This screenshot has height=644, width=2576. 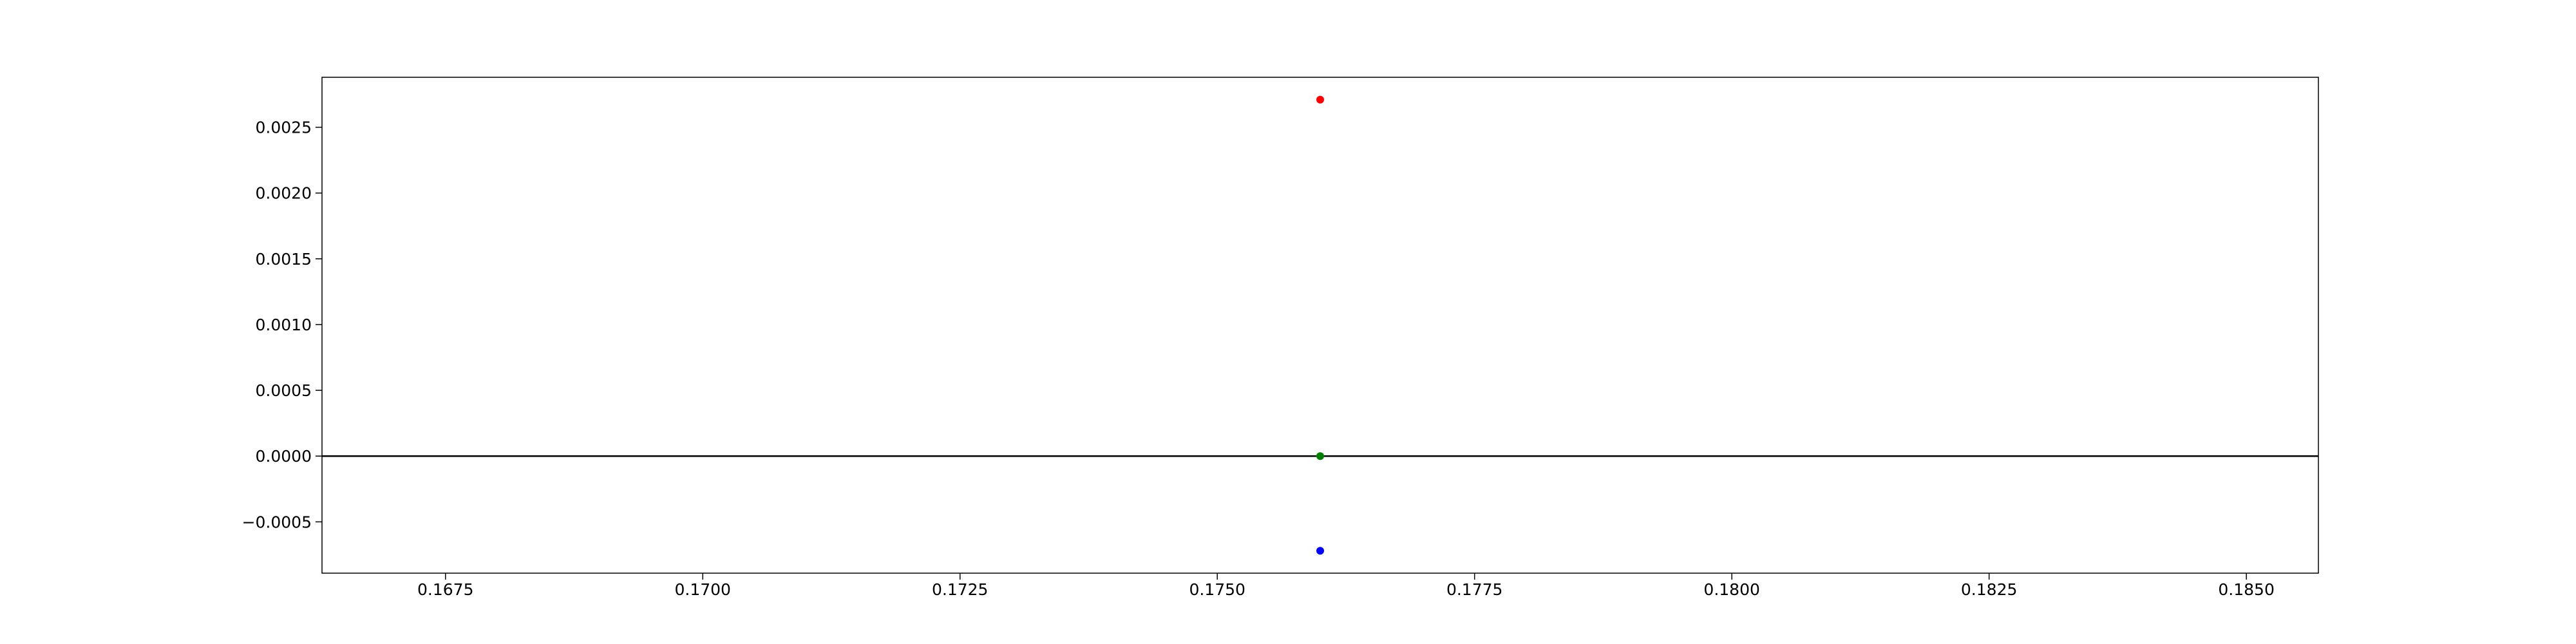 I want to click on x-tick-label: 0.1750, so click(x=1217, y=589).